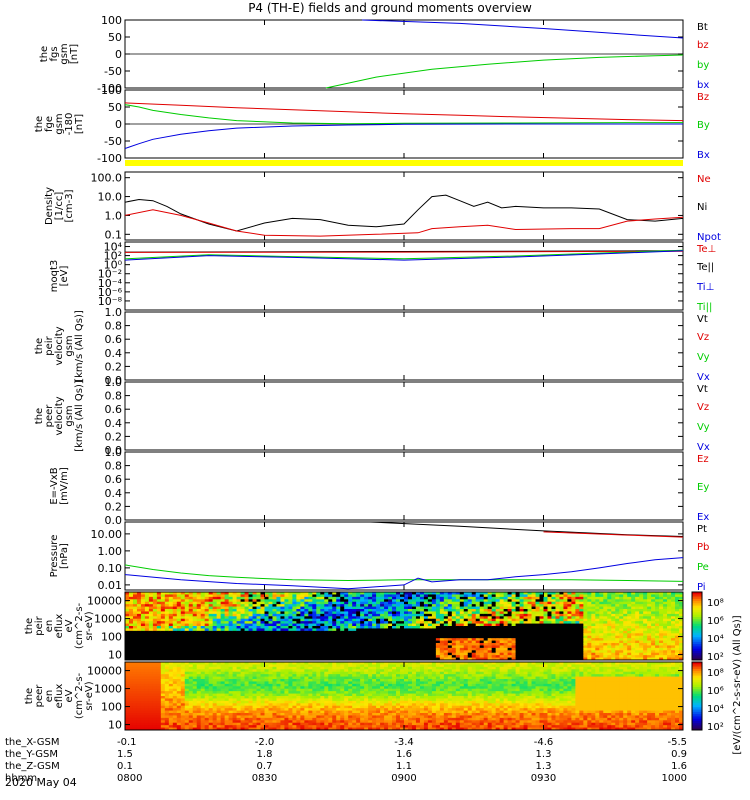 The height and width of the screenshot is (800, 750). I want to click on y-tick-label: 100, so click(111, 20).